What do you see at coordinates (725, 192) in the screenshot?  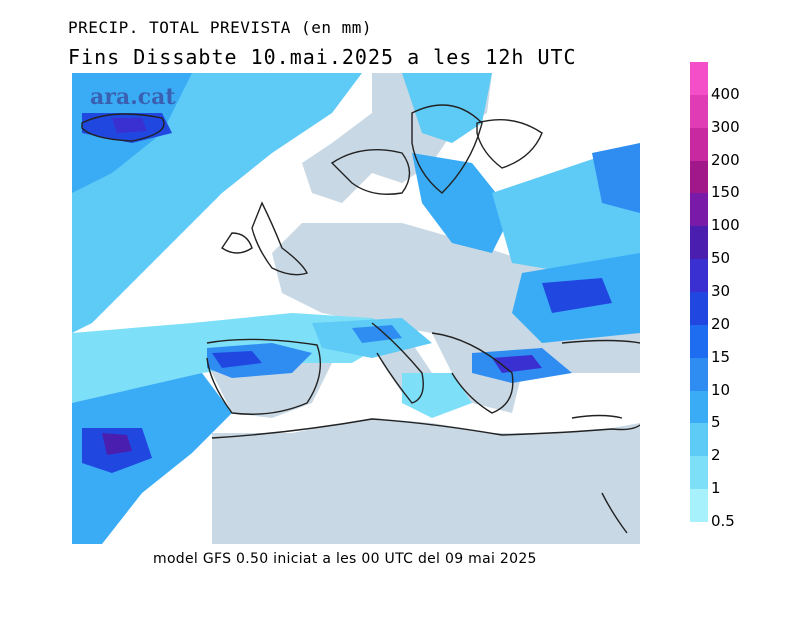 I see `legend-label: 150` at bounding box center [725, 192].